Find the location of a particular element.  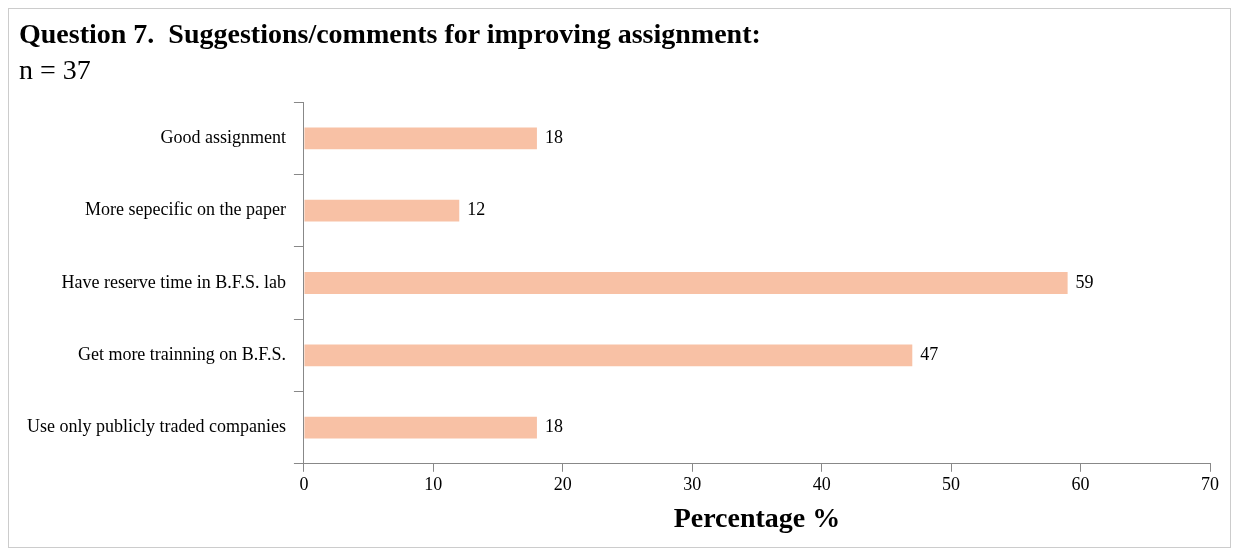

x-tick-label: 60 is located at coordinates (1080, 484).